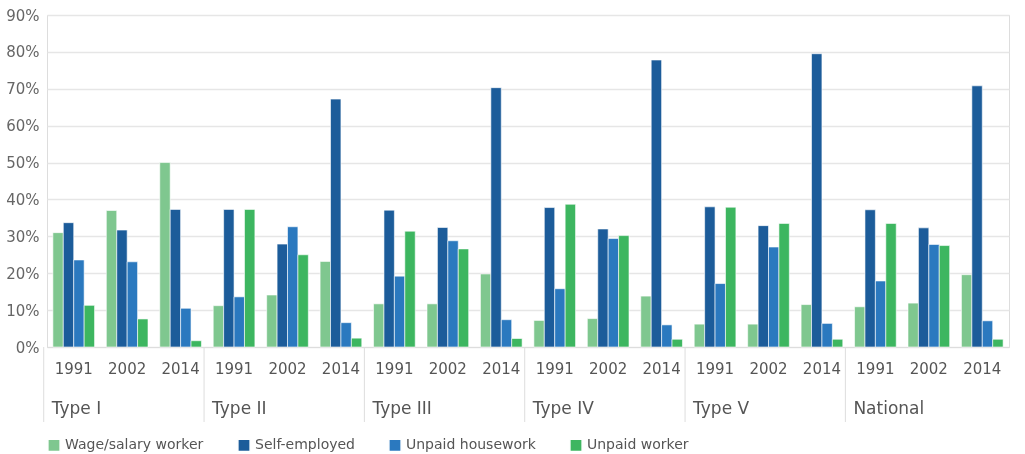 Image resolution: width=1025 pixels, height=454 pixels. I want to click on y-tick-label: 10%, so click(23, 310).